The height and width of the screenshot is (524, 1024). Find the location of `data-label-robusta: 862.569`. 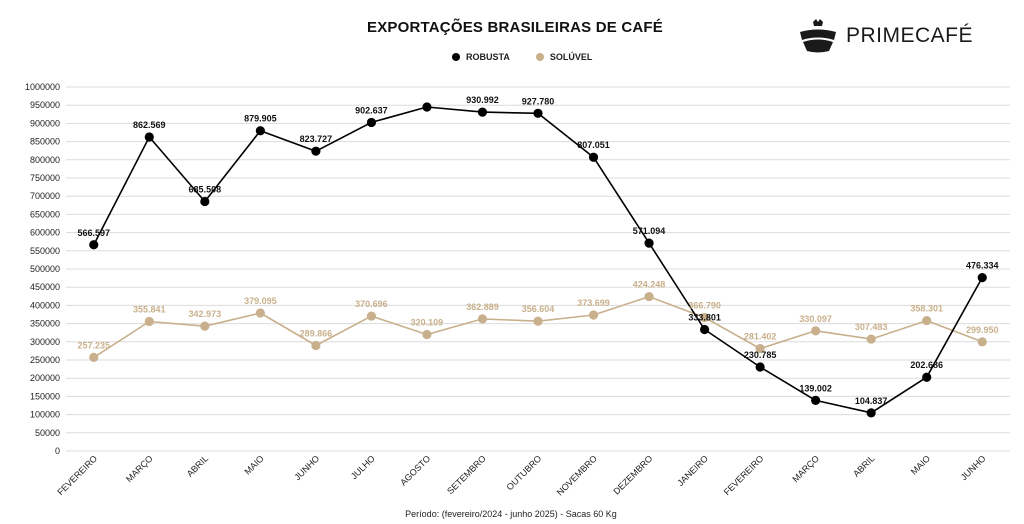

data-label-robusta: 862.569 is located at coordinates (149, 125).